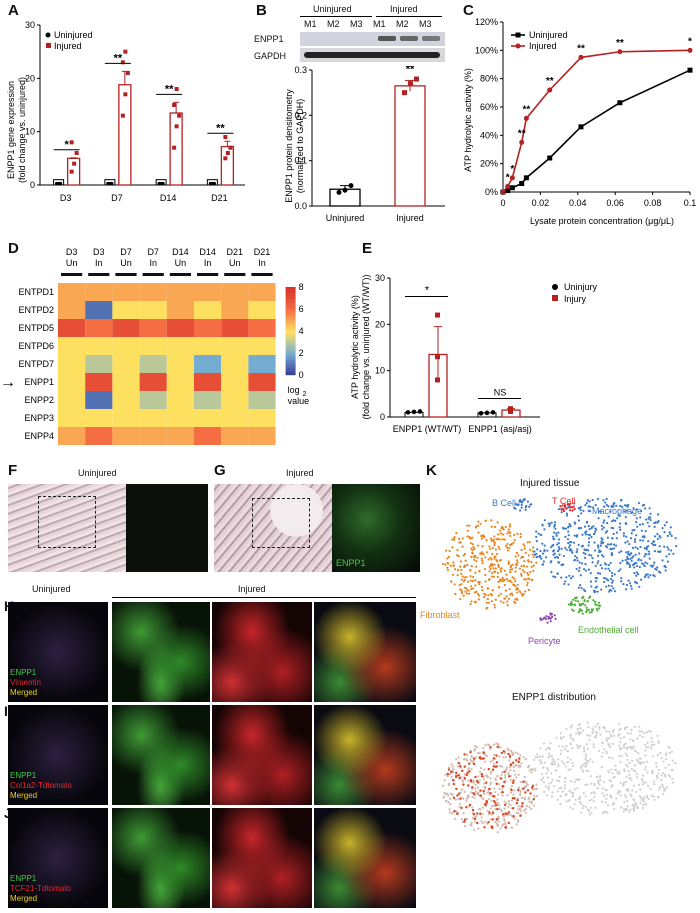  I want to click on chart-c-point, so click(526, 118).